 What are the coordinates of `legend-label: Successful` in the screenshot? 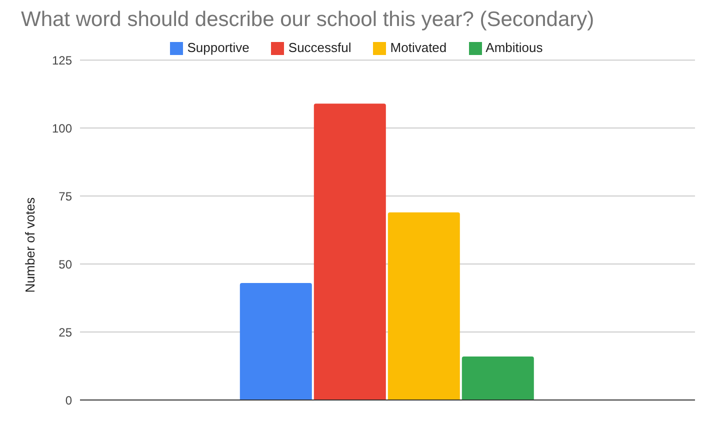 It's located at (320, 47).